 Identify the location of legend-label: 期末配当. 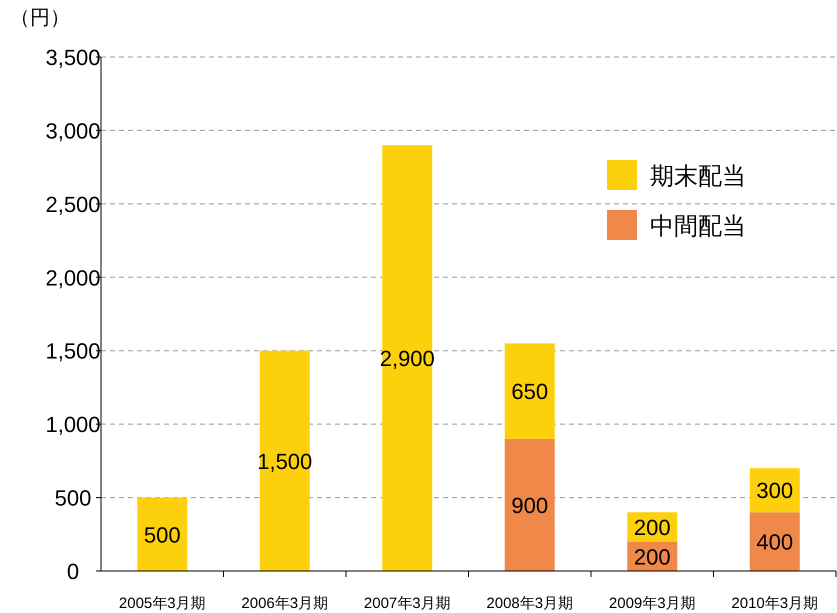
(698, 176).